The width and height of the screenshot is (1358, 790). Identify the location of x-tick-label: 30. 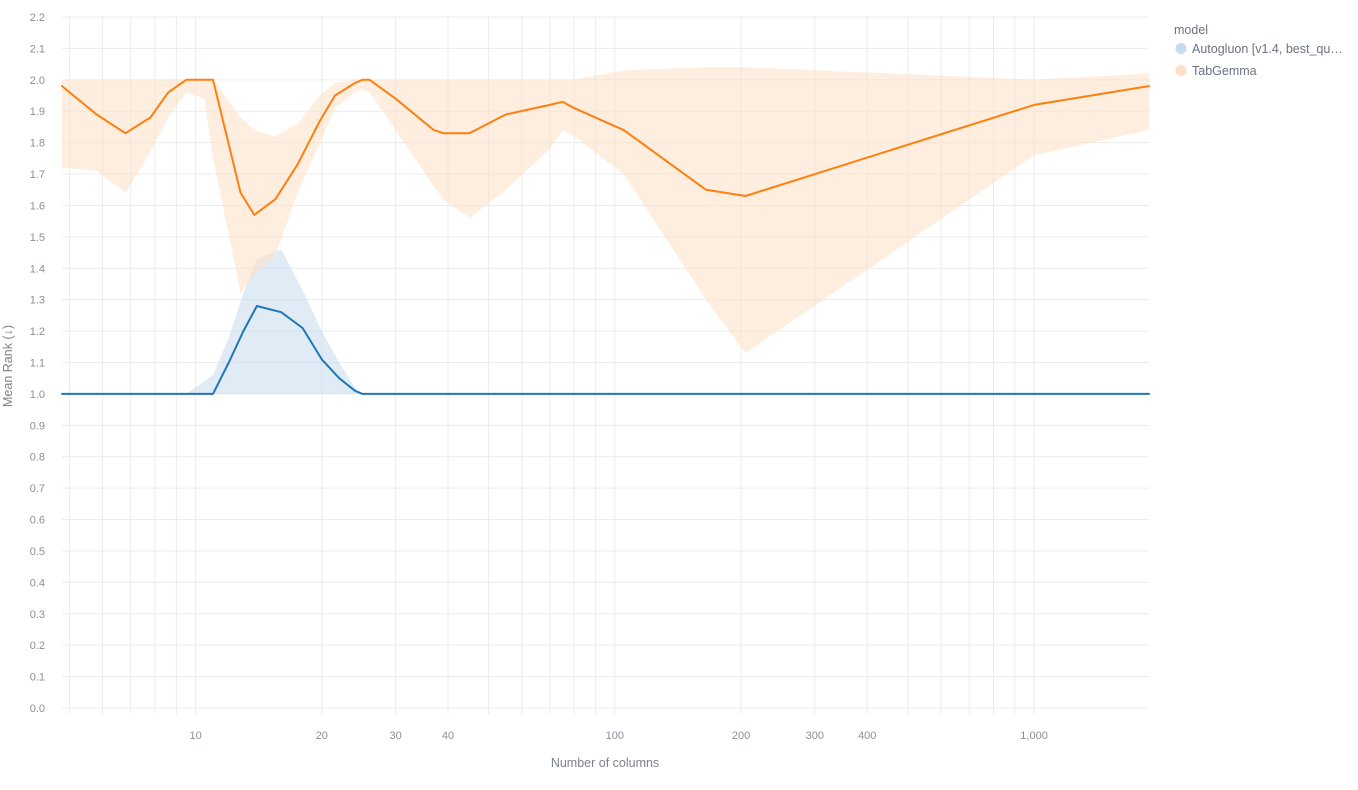
(396, 736).